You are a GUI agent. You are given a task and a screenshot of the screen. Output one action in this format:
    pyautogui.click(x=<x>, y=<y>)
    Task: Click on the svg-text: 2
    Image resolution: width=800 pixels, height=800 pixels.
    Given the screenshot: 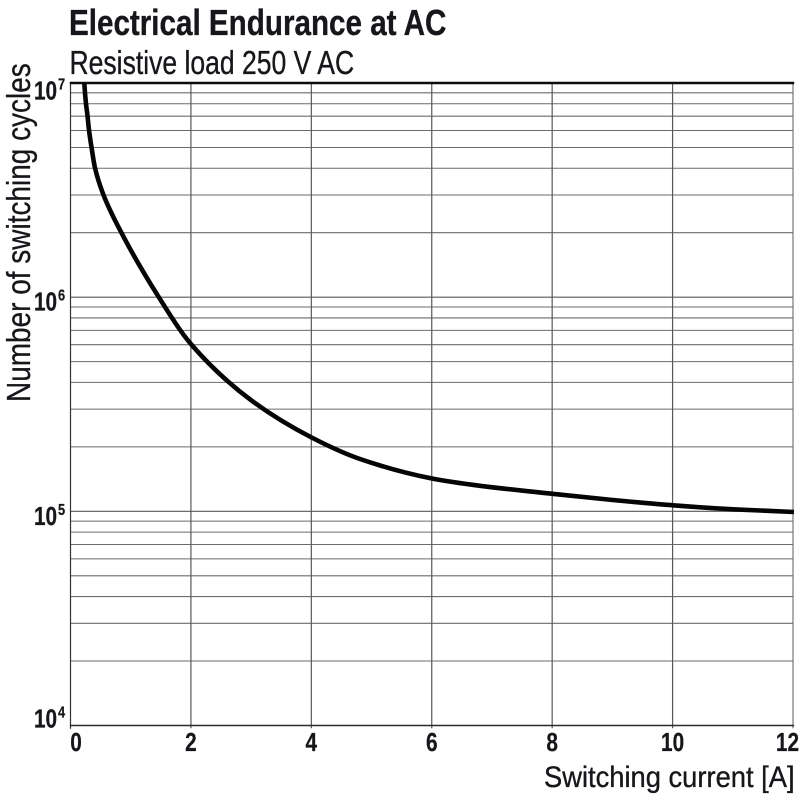 What is the action you would take?
    pyautogui.click(x=191, y=742)
    